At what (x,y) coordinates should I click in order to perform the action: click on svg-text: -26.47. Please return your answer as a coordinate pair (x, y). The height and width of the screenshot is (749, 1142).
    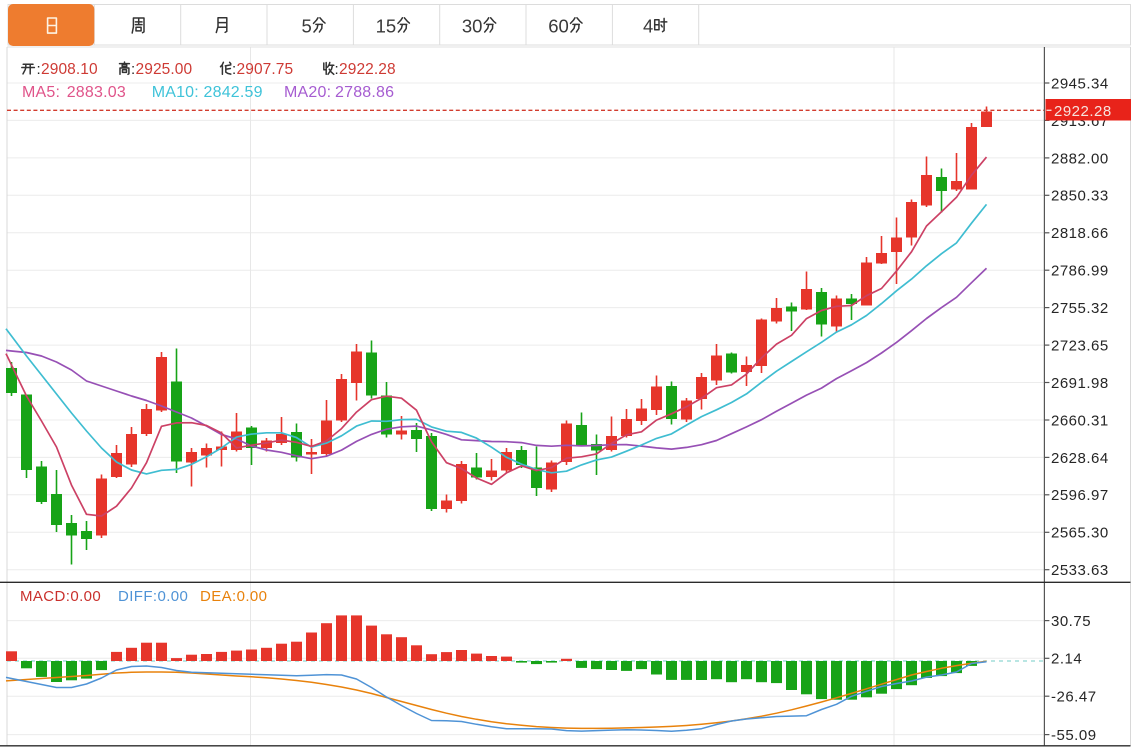
    Looking at the image, I should click on (1074, 697).